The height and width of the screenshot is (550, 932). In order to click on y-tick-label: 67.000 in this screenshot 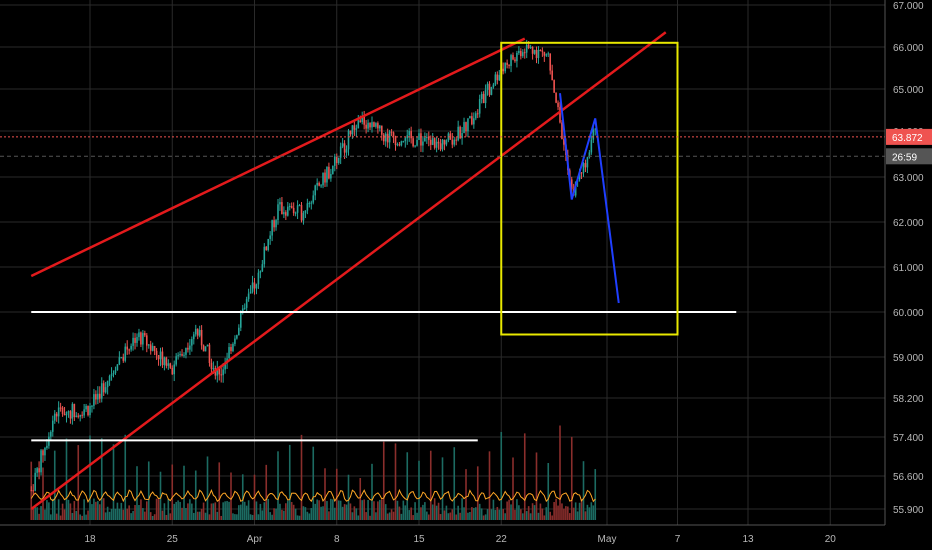, I will do `click(908, 6)`.